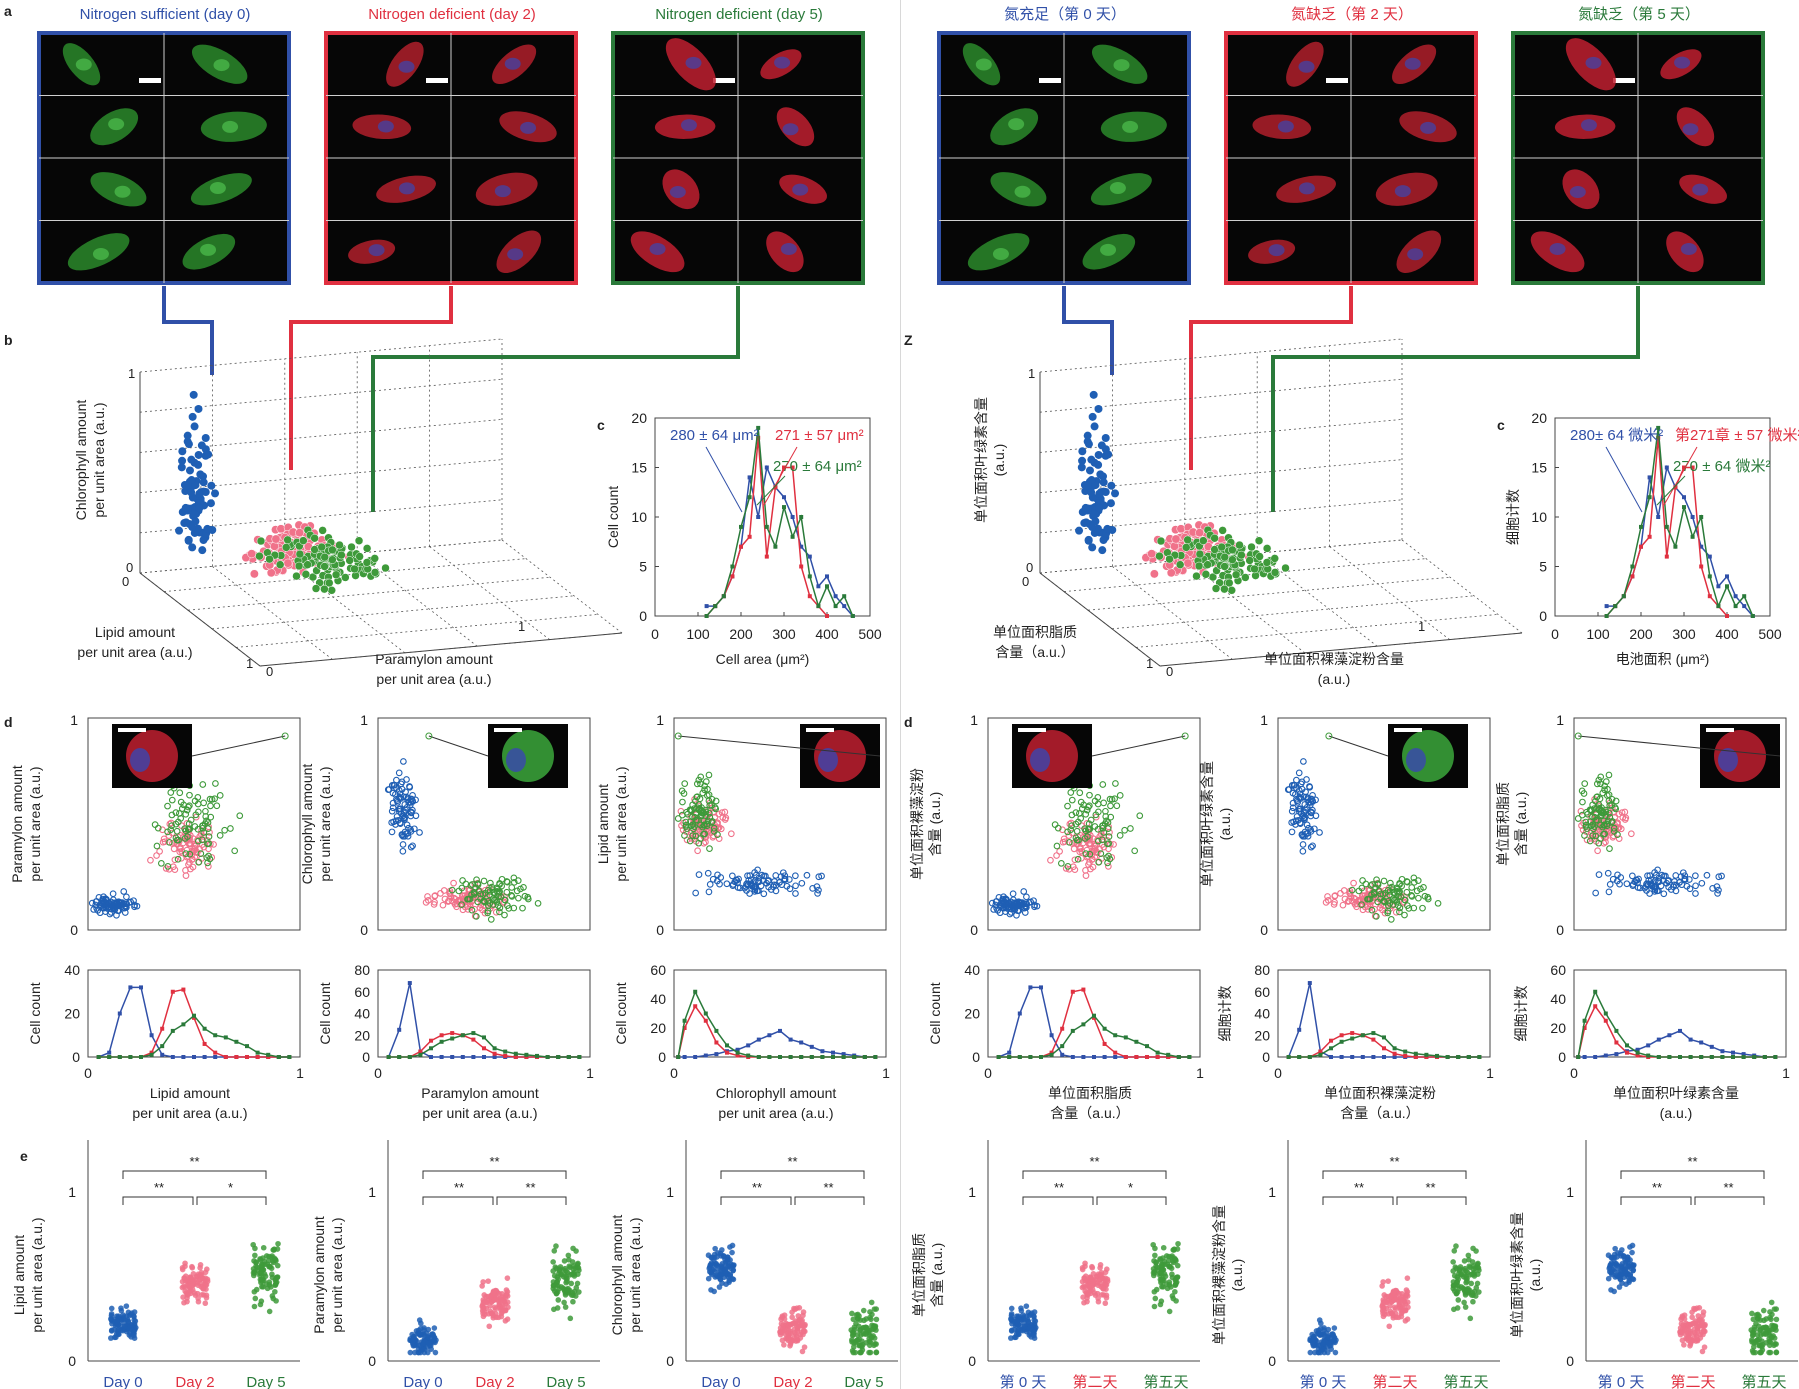 The image size is (1799, 1389). I want to click on chart-e-1: 10单位面积裸藻淀粉含量 (a.u.)第 0 天第二天 第五天** ****, so click(1355, 1264).